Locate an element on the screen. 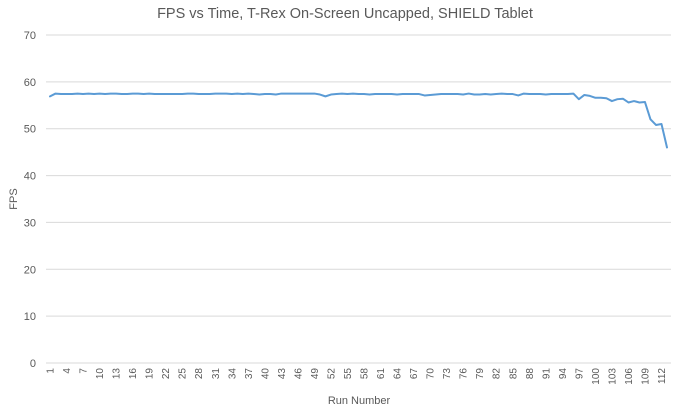  x-tick-label: 46 is located at coordinates (298, 374).